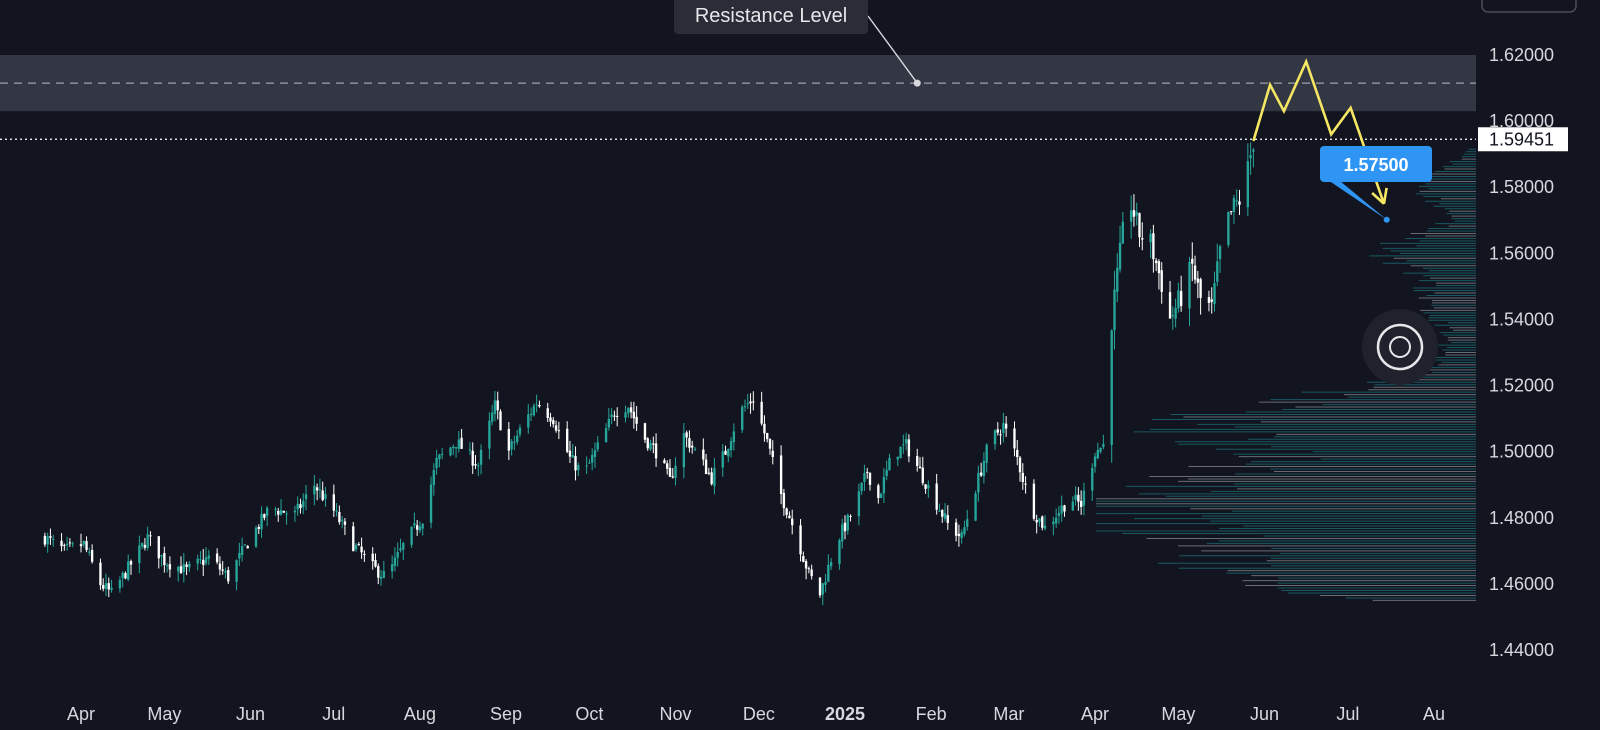  Describe the element at coordinates (1529, 6) in the screenshot. I see `toolbar-button` at that location.